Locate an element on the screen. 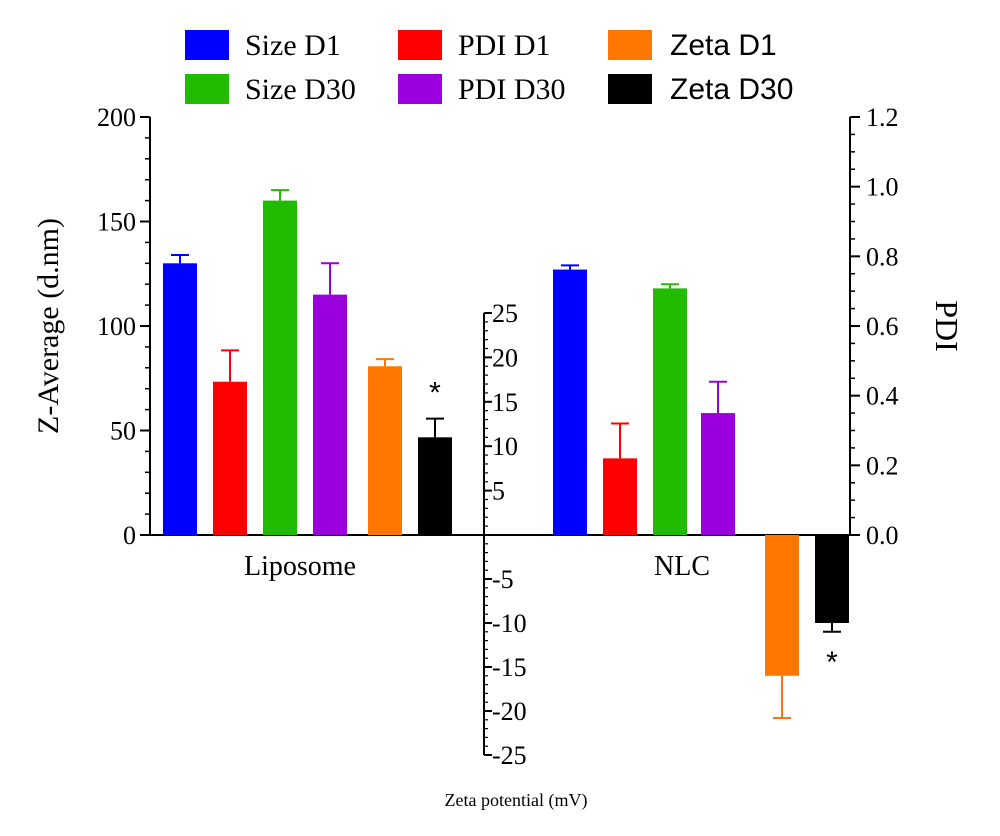 The image size is (1000, 836). legend-label-zeta-d1: Zeta D1 is located at coordinates (723, 45).